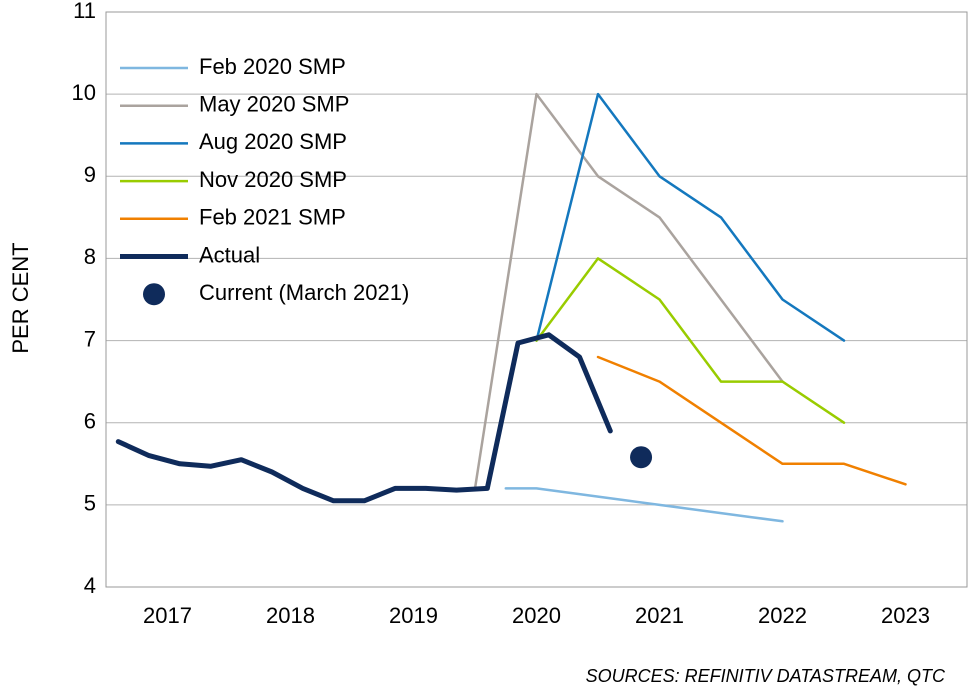  I want to click on series-line-nov-2020-smp, so click(690, 340).